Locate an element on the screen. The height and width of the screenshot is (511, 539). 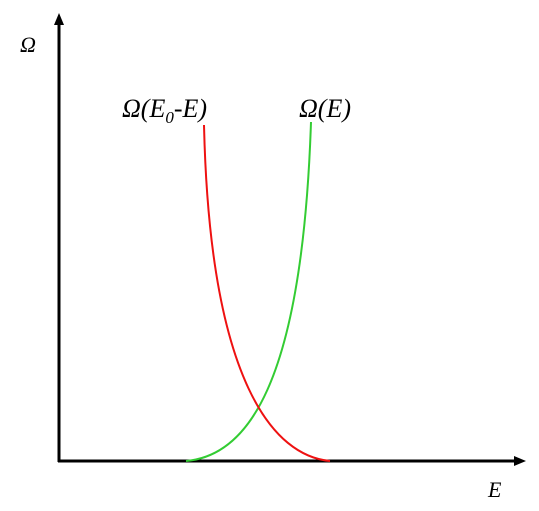
label-part: Ω(E is located at coordinates (143, 108).